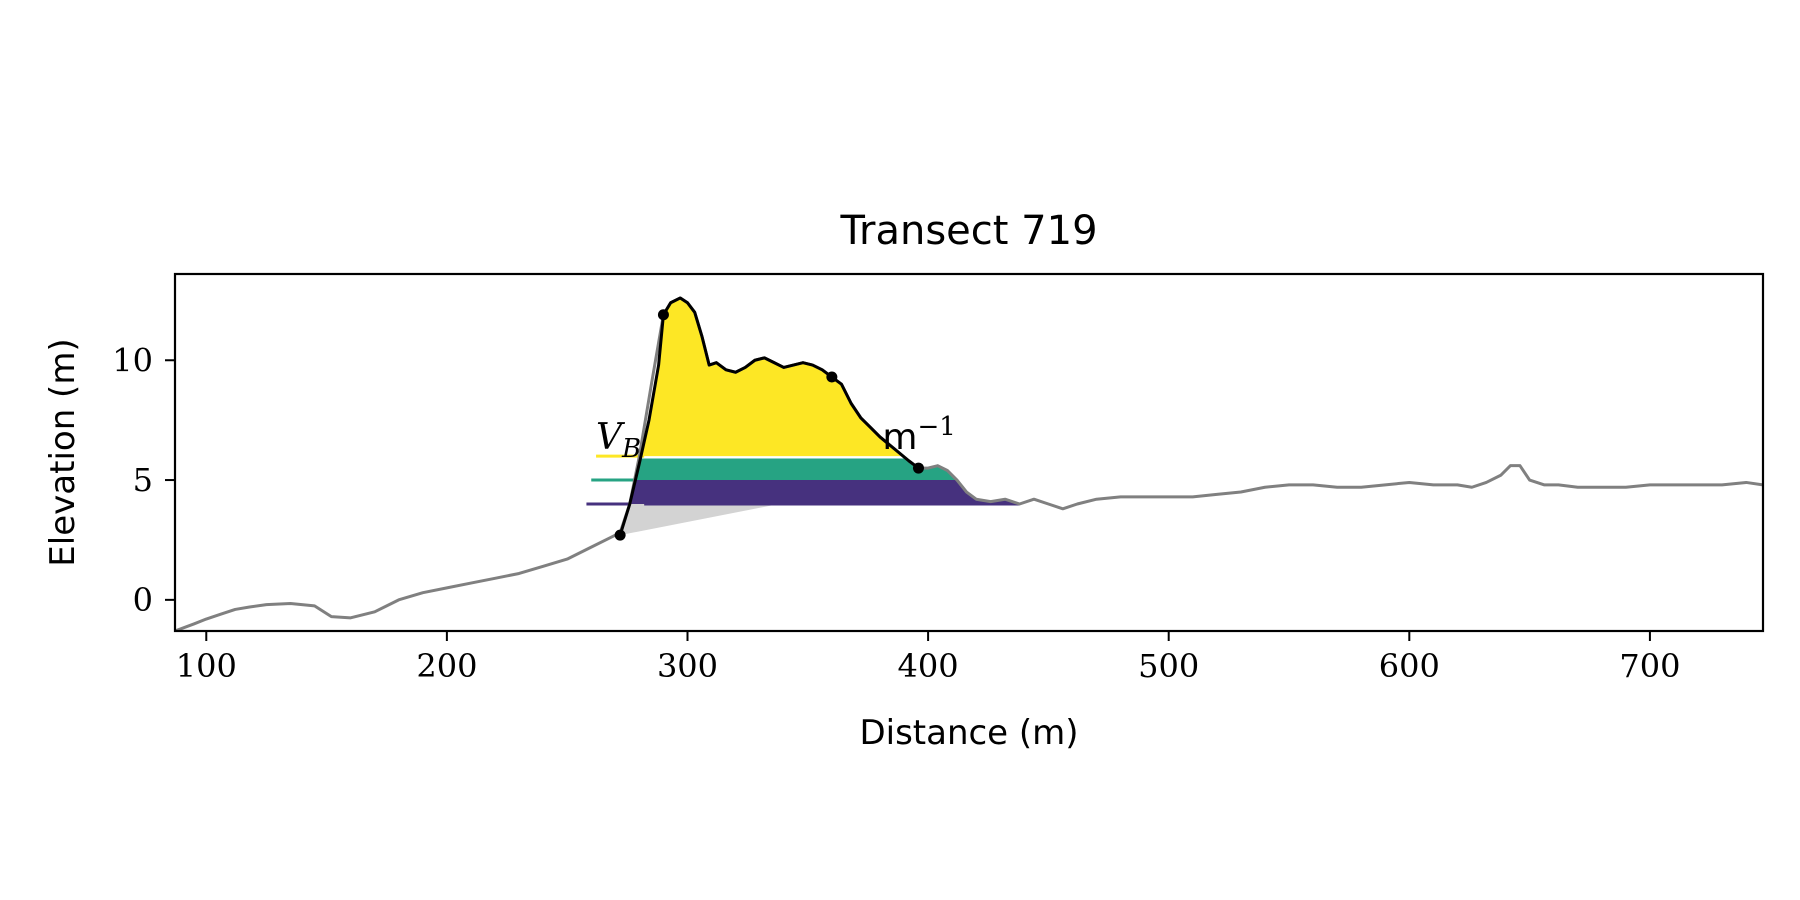 This screenshot has height=900, width=1800. Describe the element at coordinates (968, 231) in the screenshot. I see `chart-title: Transect 719` at that location.